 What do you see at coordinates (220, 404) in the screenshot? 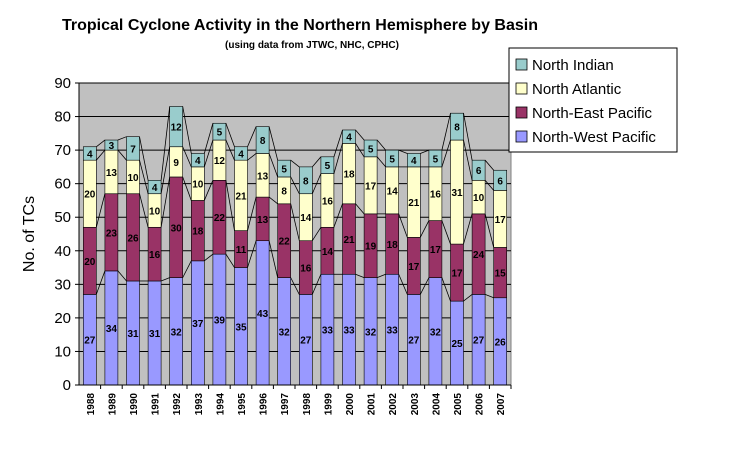
I see `x-tick-label: 1994` at bounding box center [220, 404].